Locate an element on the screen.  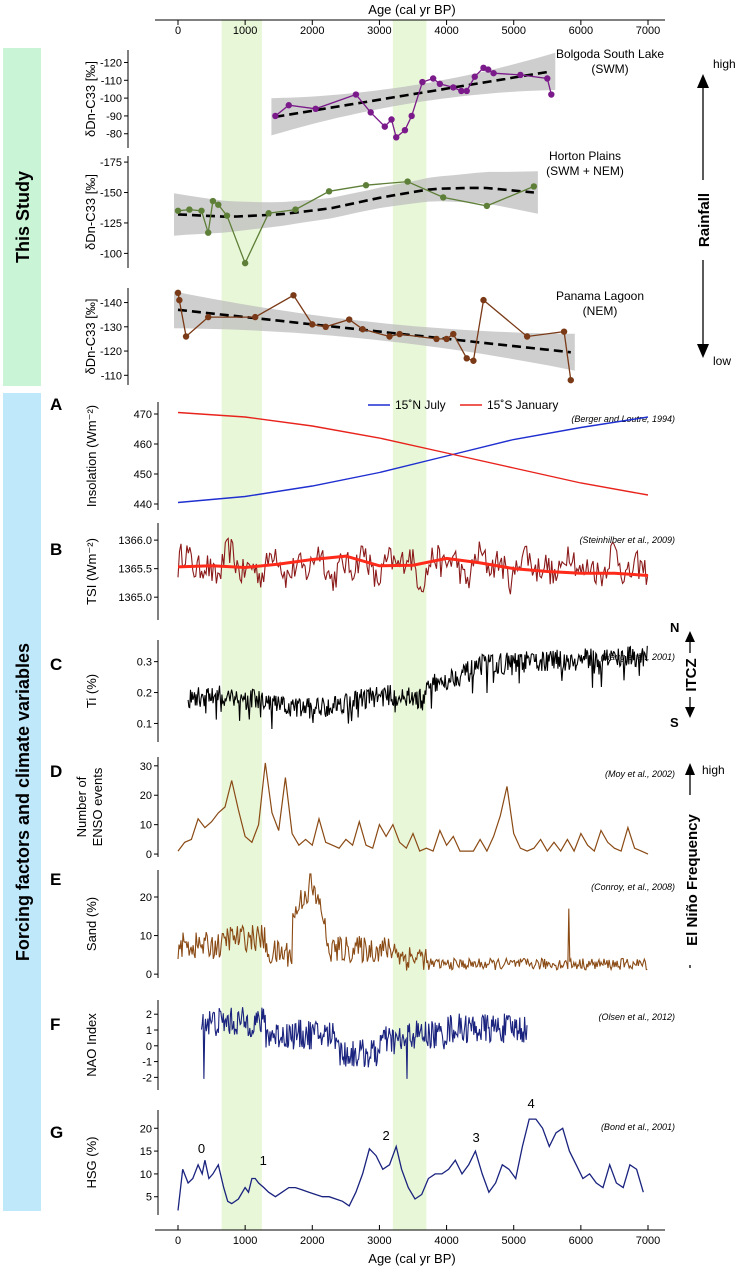
horton-trend-line is located at coordinates (356, 202).